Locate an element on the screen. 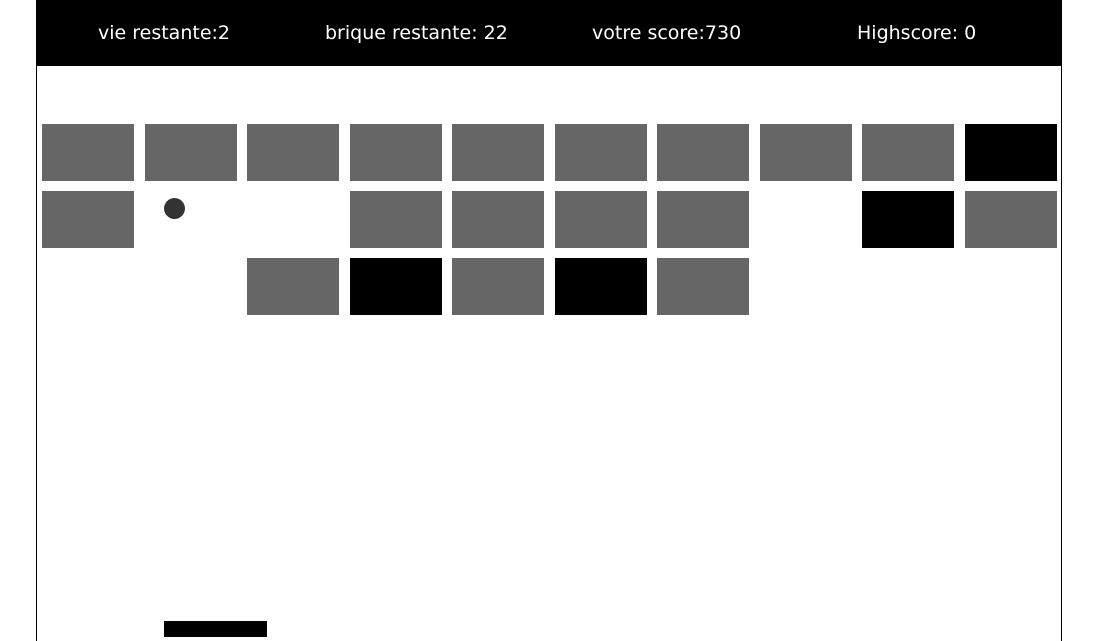  paddle is located at coordinates (215, 629).